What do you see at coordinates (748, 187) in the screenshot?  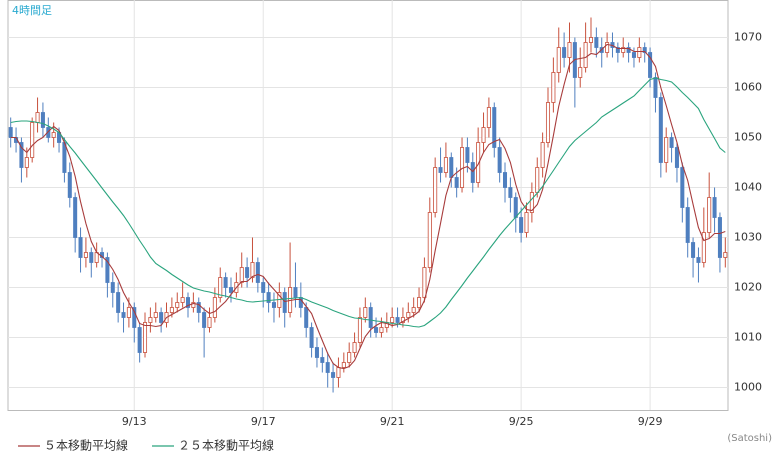 I see `y-tick-label: 1040` at bounding box center [748, 187].